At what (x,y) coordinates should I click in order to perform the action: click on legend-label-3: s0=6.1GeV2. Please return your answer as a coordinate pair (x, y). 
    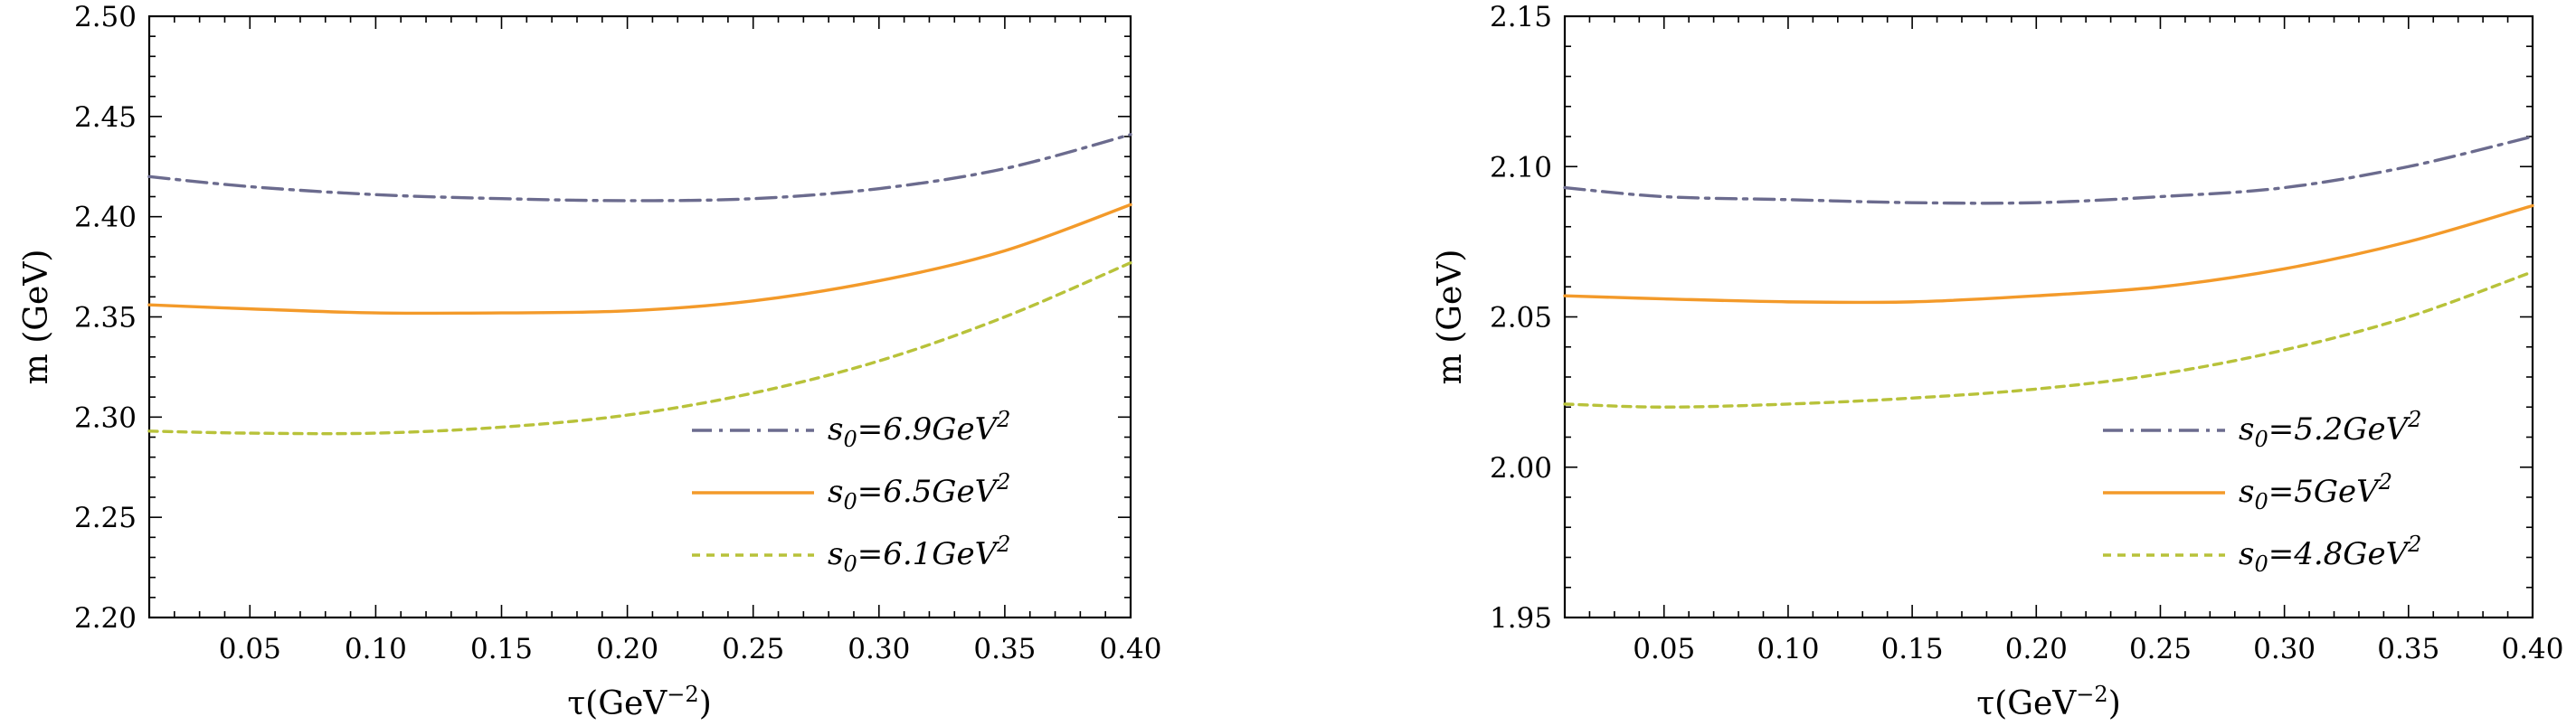
    Looking at the image, I should click on (919, 554).